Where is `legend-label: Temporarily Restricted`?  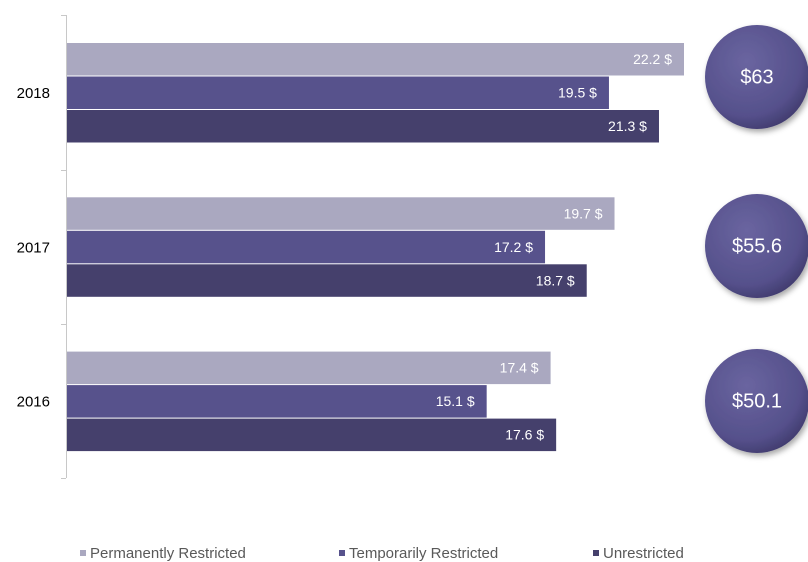
legend-label: Temporarily Restricted is located at coordinates (423, 553).